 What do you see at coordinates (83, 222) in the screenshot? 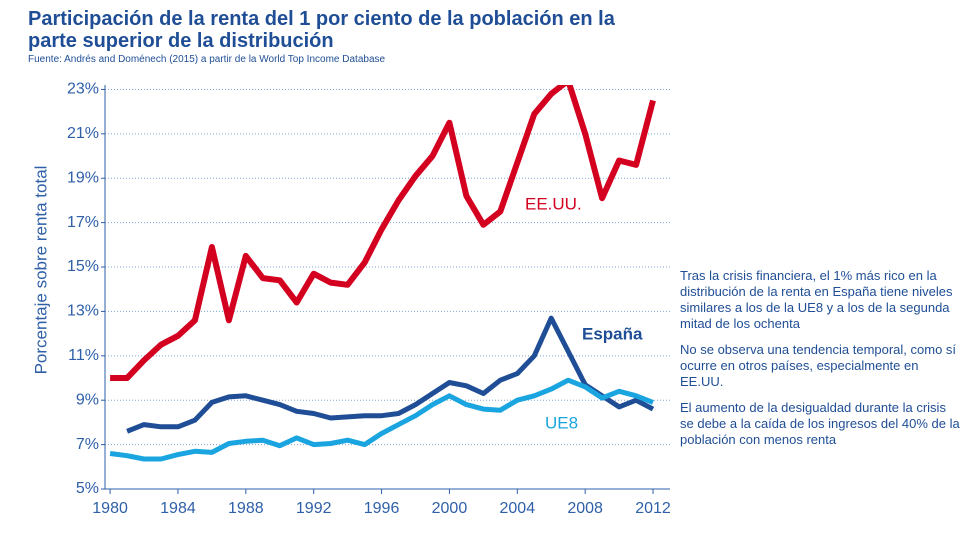
I see `y-tick-label: 17%` at bounding box center [83, 222].